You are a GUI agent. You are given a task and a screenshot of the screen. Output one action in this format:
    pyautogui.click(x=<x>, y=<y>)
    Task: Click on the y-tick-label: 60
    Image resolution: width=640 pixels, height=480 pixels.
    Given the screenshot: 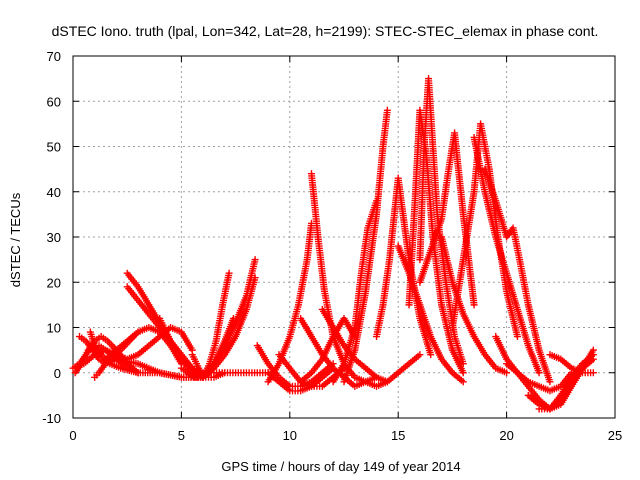 What is the action you would take?
    pyautogui.click(x=54, y=101)
    